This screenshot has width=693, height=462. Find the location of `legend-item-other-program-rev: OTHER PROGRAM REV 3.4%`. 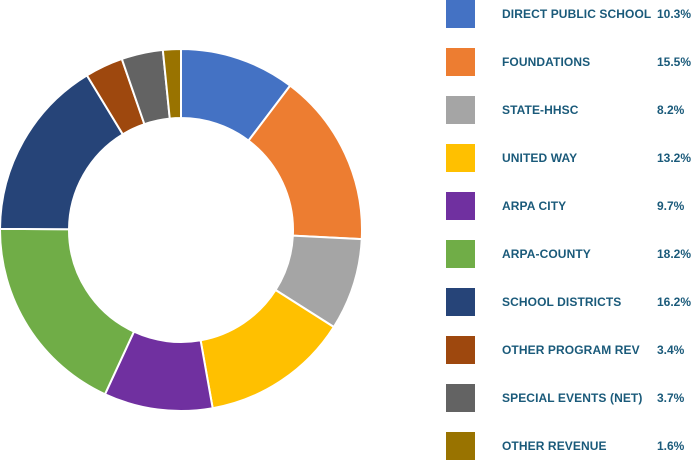

legend-item-other-program-rev: OTHER PROGRAM REV 3.4% is located at coordinates (569, 350).